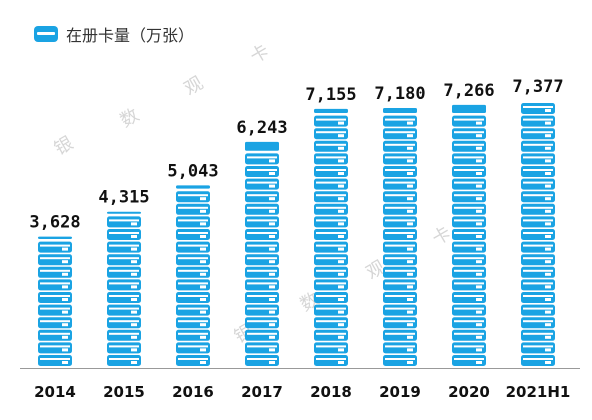 This screenshot has width=592, height=420. I want to click on category-label-2014: 2014, so click(55, 392).